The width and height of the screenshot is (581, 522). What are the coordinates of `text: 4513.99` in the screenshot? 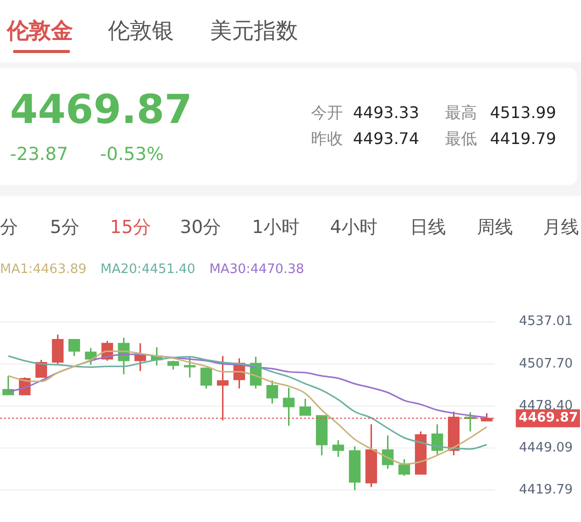 It's located at (523, 112).